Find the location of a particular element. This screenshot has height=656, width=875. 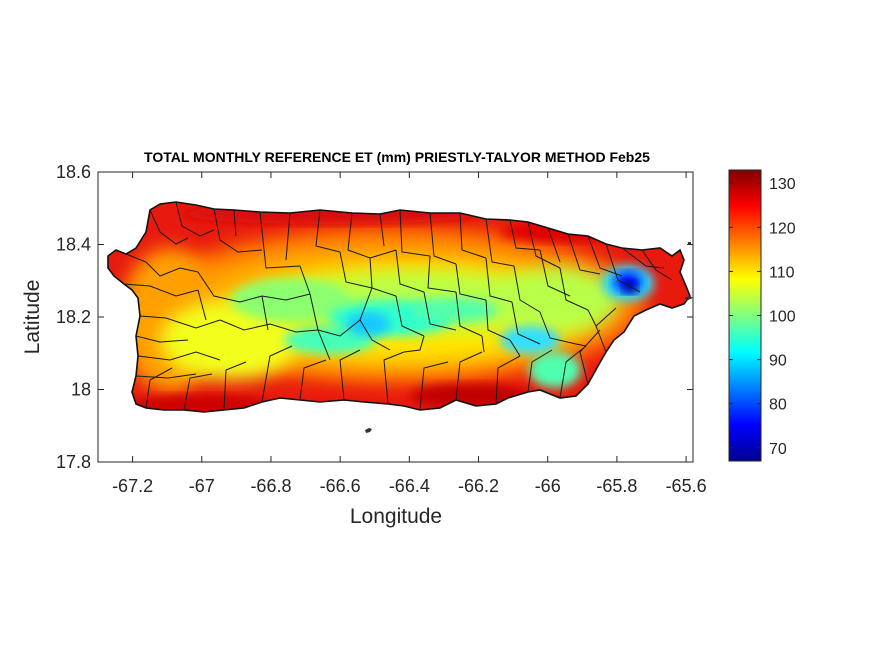

x-tick-label: -66.8 is located at coordinates (270, 486).